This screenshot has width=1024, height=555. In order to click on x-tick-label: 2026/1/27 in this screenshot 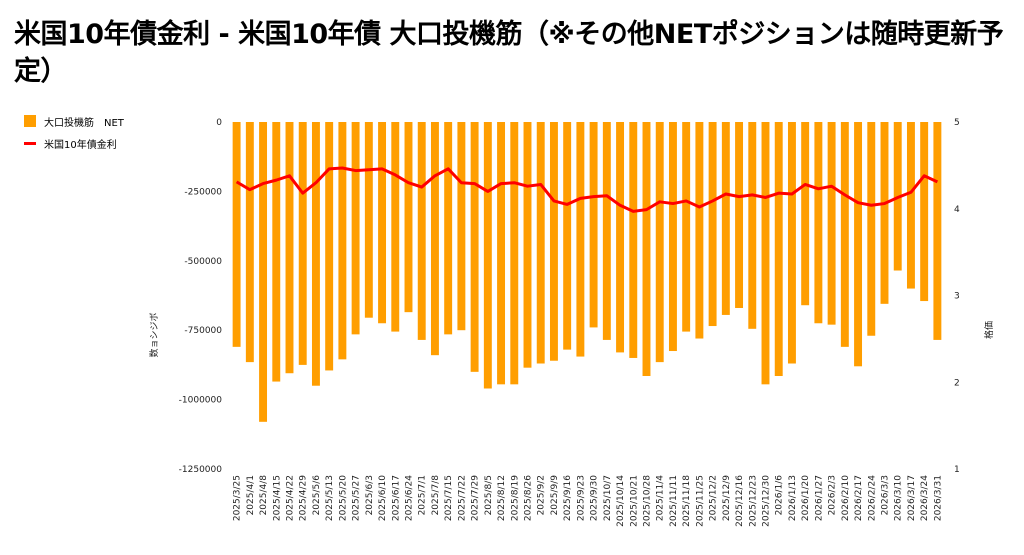, I will do `click(819, 498)`.